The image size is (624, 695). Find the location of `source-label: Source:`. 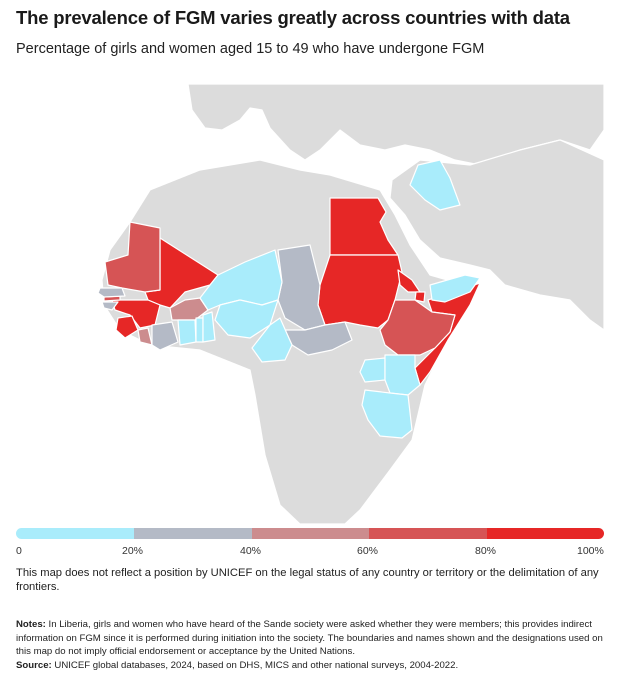

source-label: Source: is located at coordinates (34, 665).